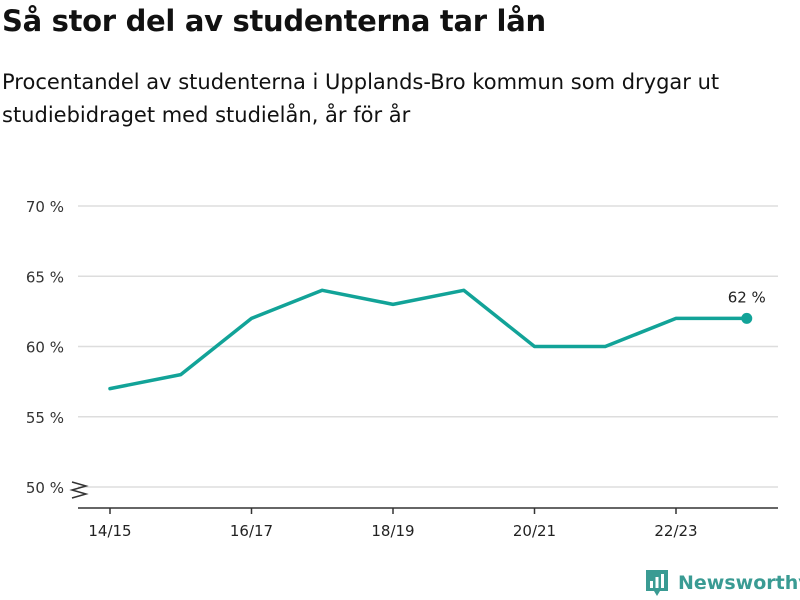 The width and height of the screenshot is (800, 600). What do you see at coordinates (45, 348) in the screenshot?
I see `y-tick-label: 60 %` at bounding box center [45, 348].